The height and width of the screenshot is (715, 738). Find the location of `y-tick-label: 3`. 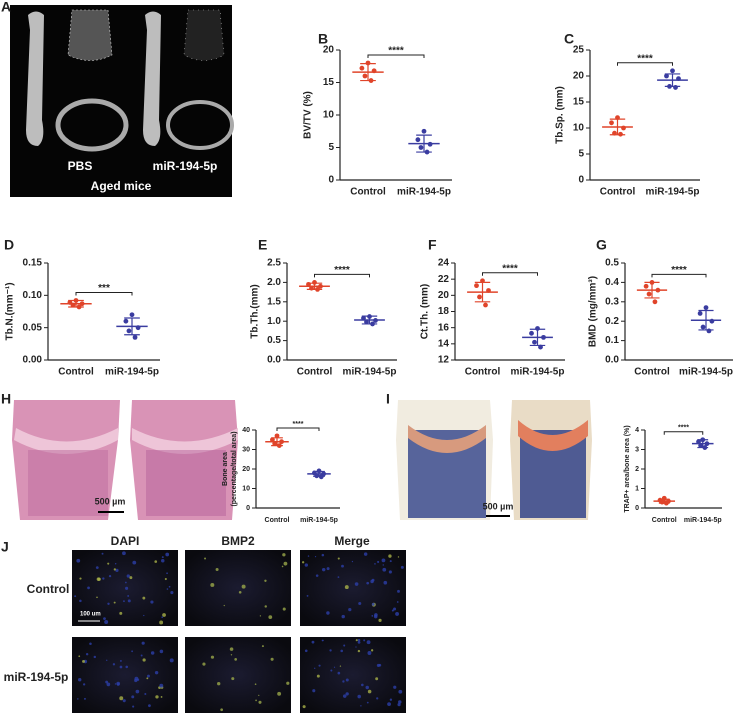

y-tick-label: 3 is located at coordinates (637, 449).